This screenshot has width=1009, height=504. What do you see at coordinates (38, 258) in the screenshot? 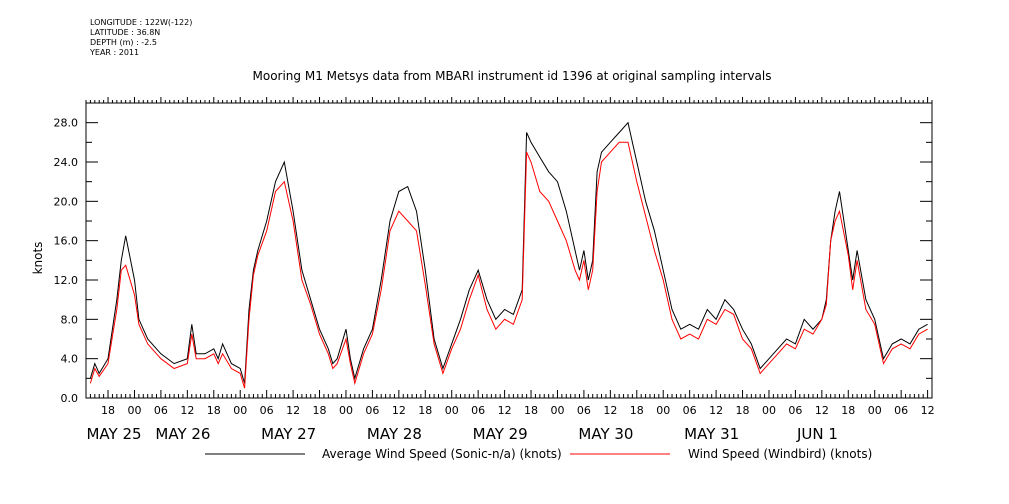
I see `y-axis-label: knots` at bounding box center [38, 258].